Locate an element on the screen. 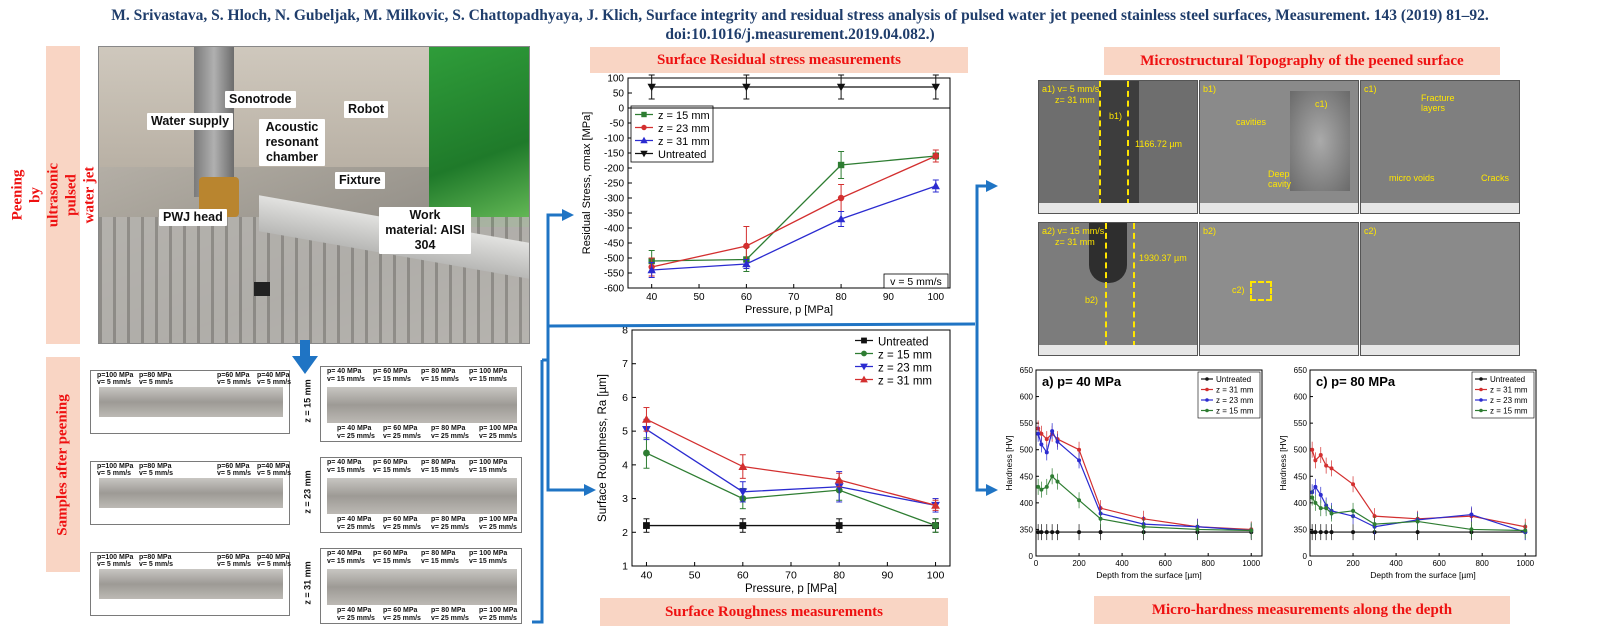  legend-label: z = 31 mm is located at coordinates (905, 381).